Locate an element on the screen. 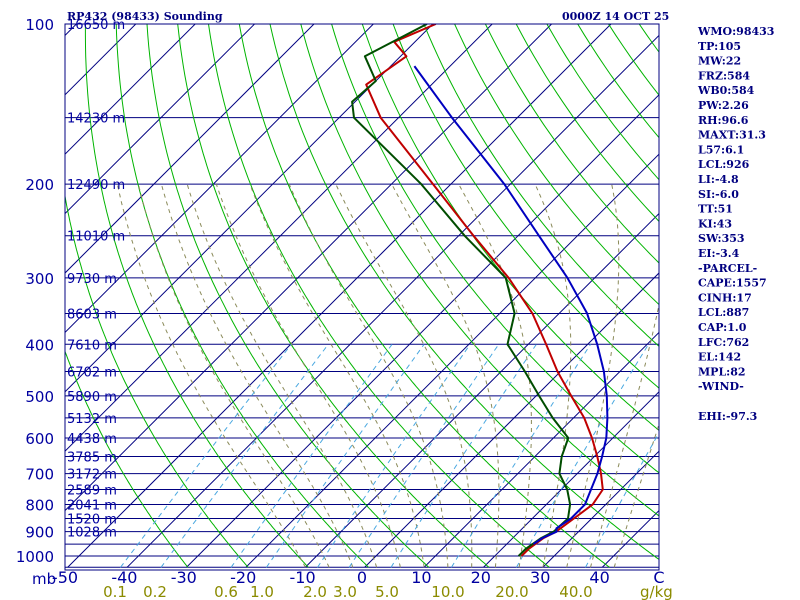 The height and width of the screenshot is (600, 800). stat-item: EHI:-97.3 is located at coordinates (727, 416).